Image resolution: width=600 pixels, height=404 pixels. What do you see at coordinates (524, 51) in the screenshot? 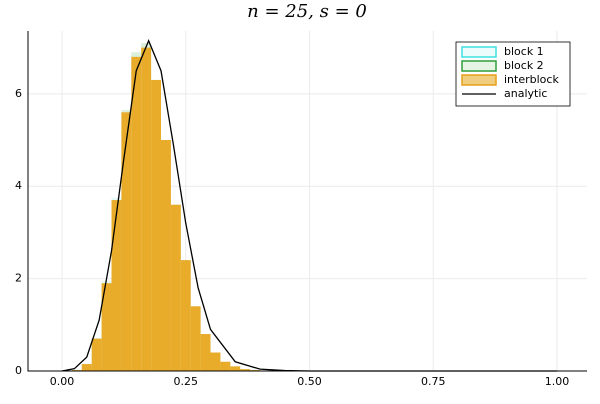
I see `legend-label: block 1` at bounding box center [524, 51].